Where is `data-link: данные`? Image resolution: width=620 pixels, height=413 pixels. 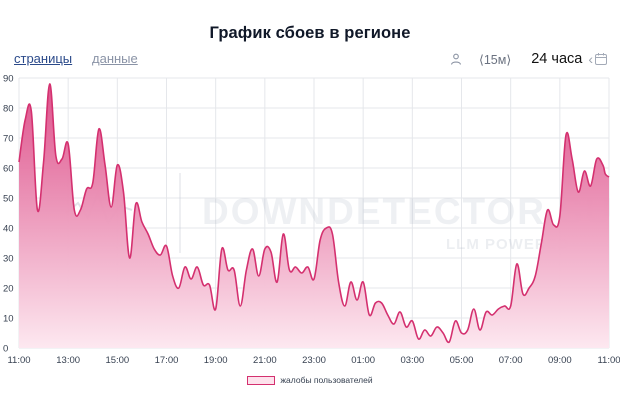
data-link: данные is located at coordinates (115, 58).